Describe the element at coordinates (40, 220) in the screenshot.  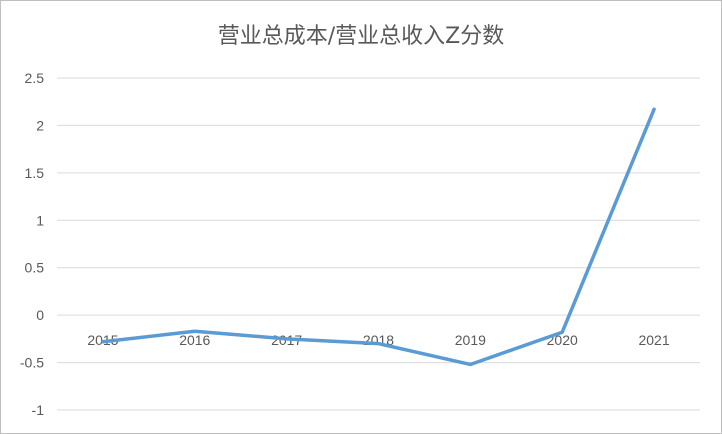
I see `y-tick-label: 1` at that location.